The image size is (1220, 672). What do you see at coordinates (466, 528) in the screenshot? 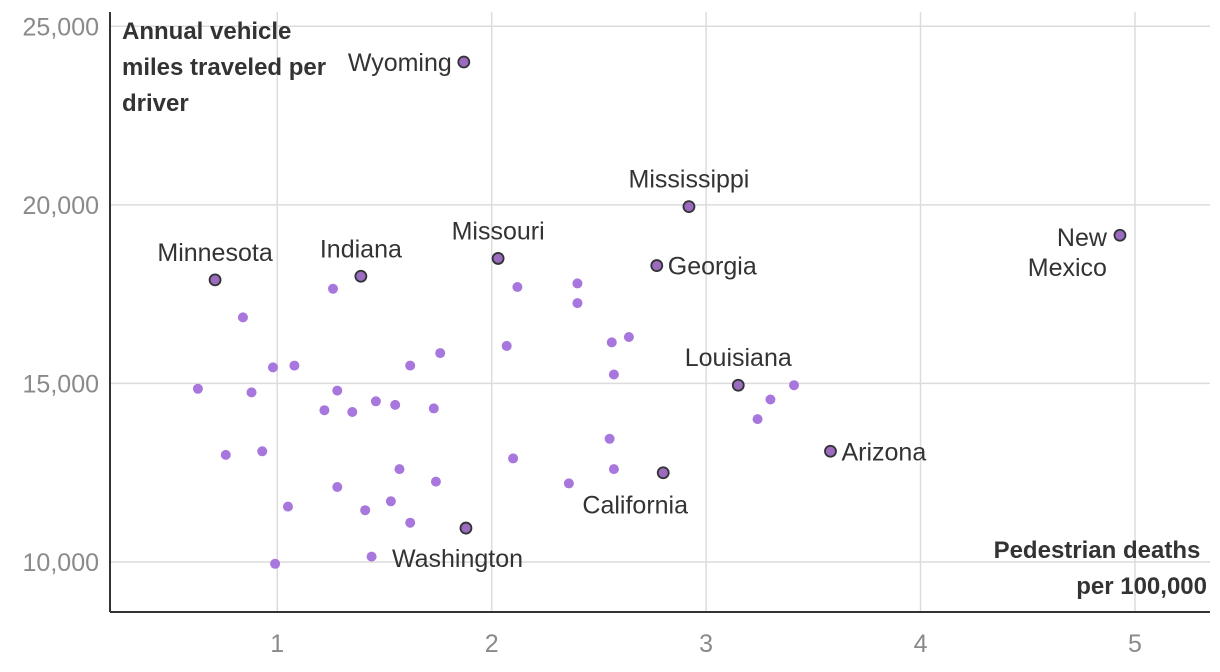
I see `data-point-washington` at bounding box center [466, 528].